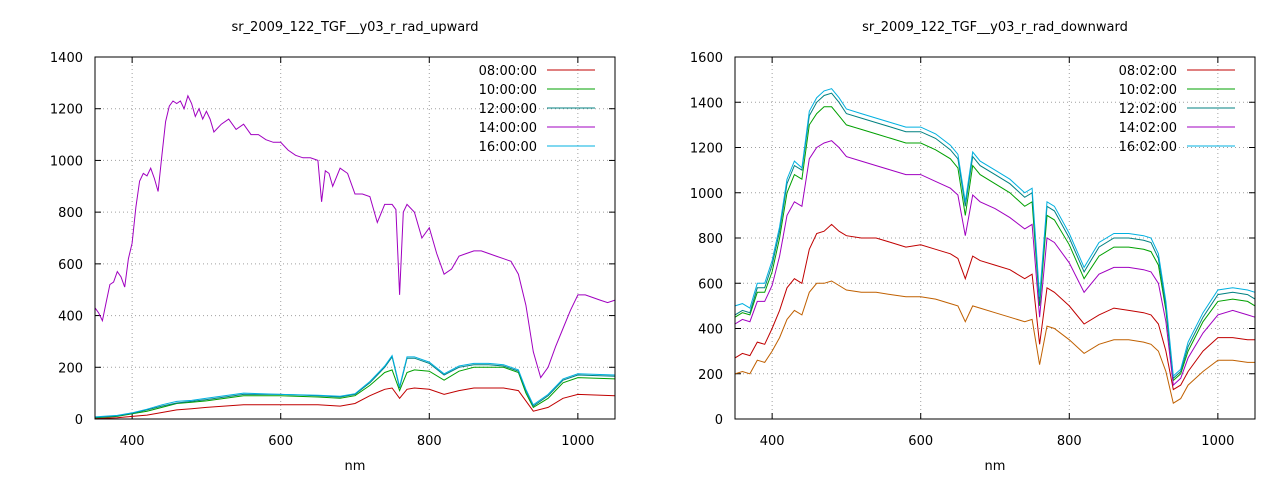 The image size is (1280, 485). I want to click on legend-label: 16:00:00, so click(508, 147).